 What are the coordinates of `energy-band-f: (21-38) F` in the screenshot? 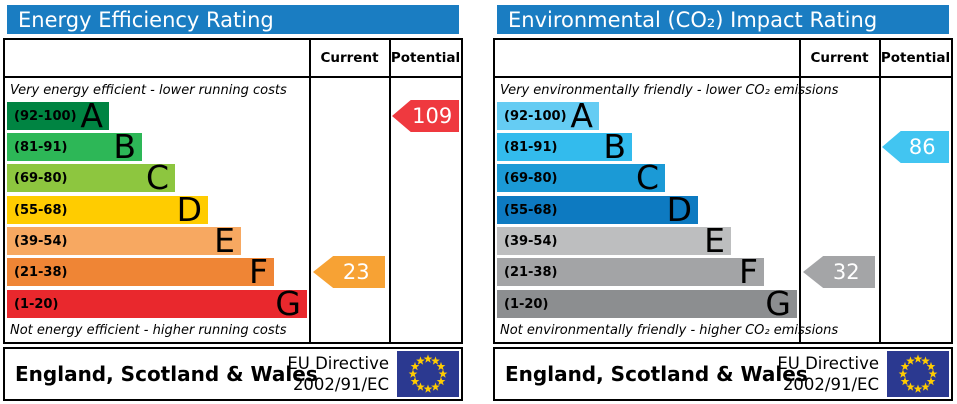 It's located at (140, 271).